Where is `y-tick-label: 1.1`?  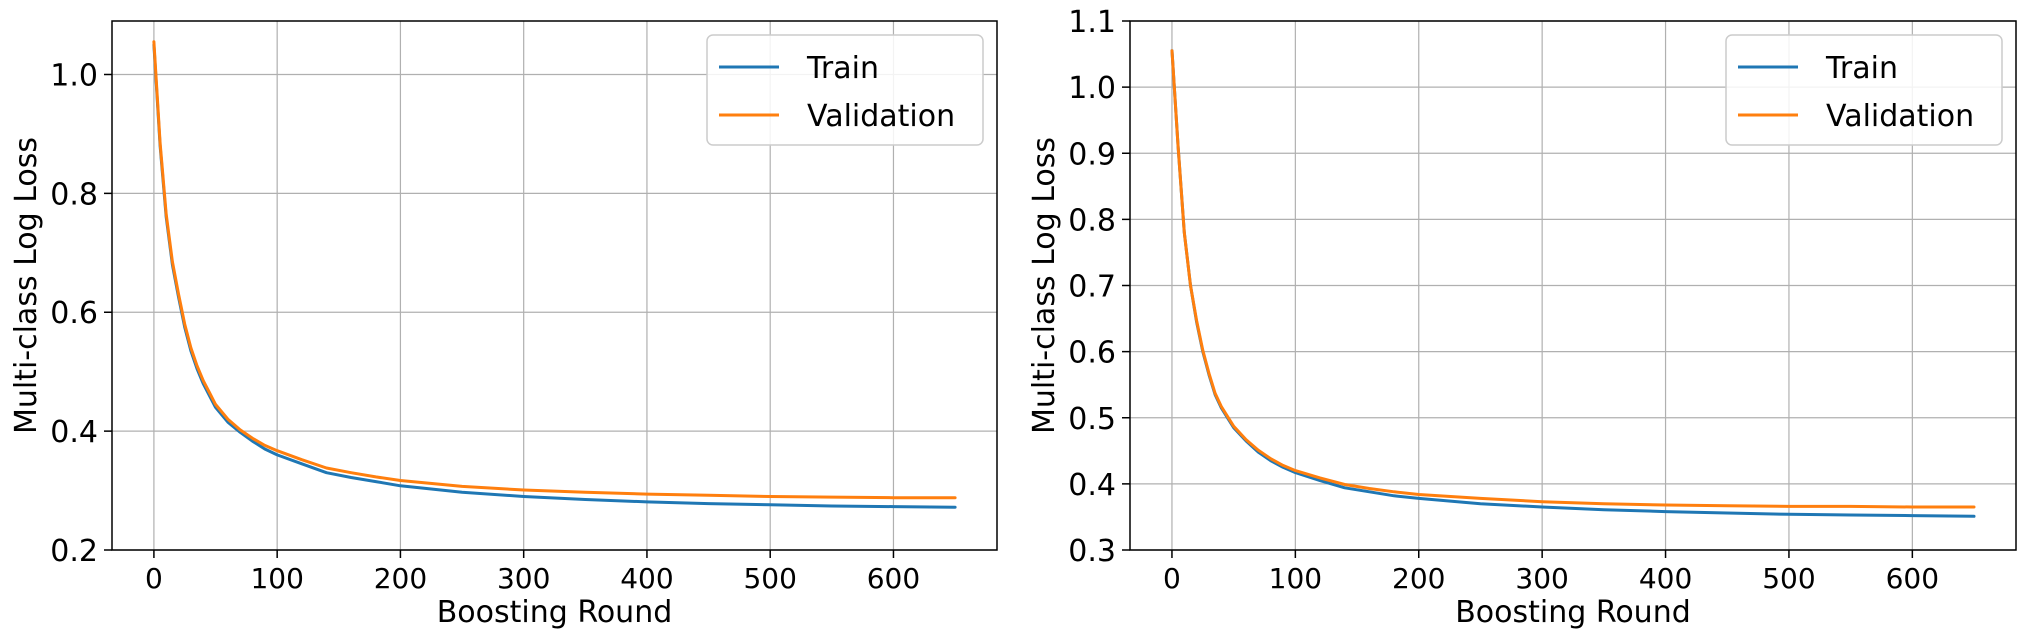 y-tick-label: 1.1 is located at coordinates (1092, 22).